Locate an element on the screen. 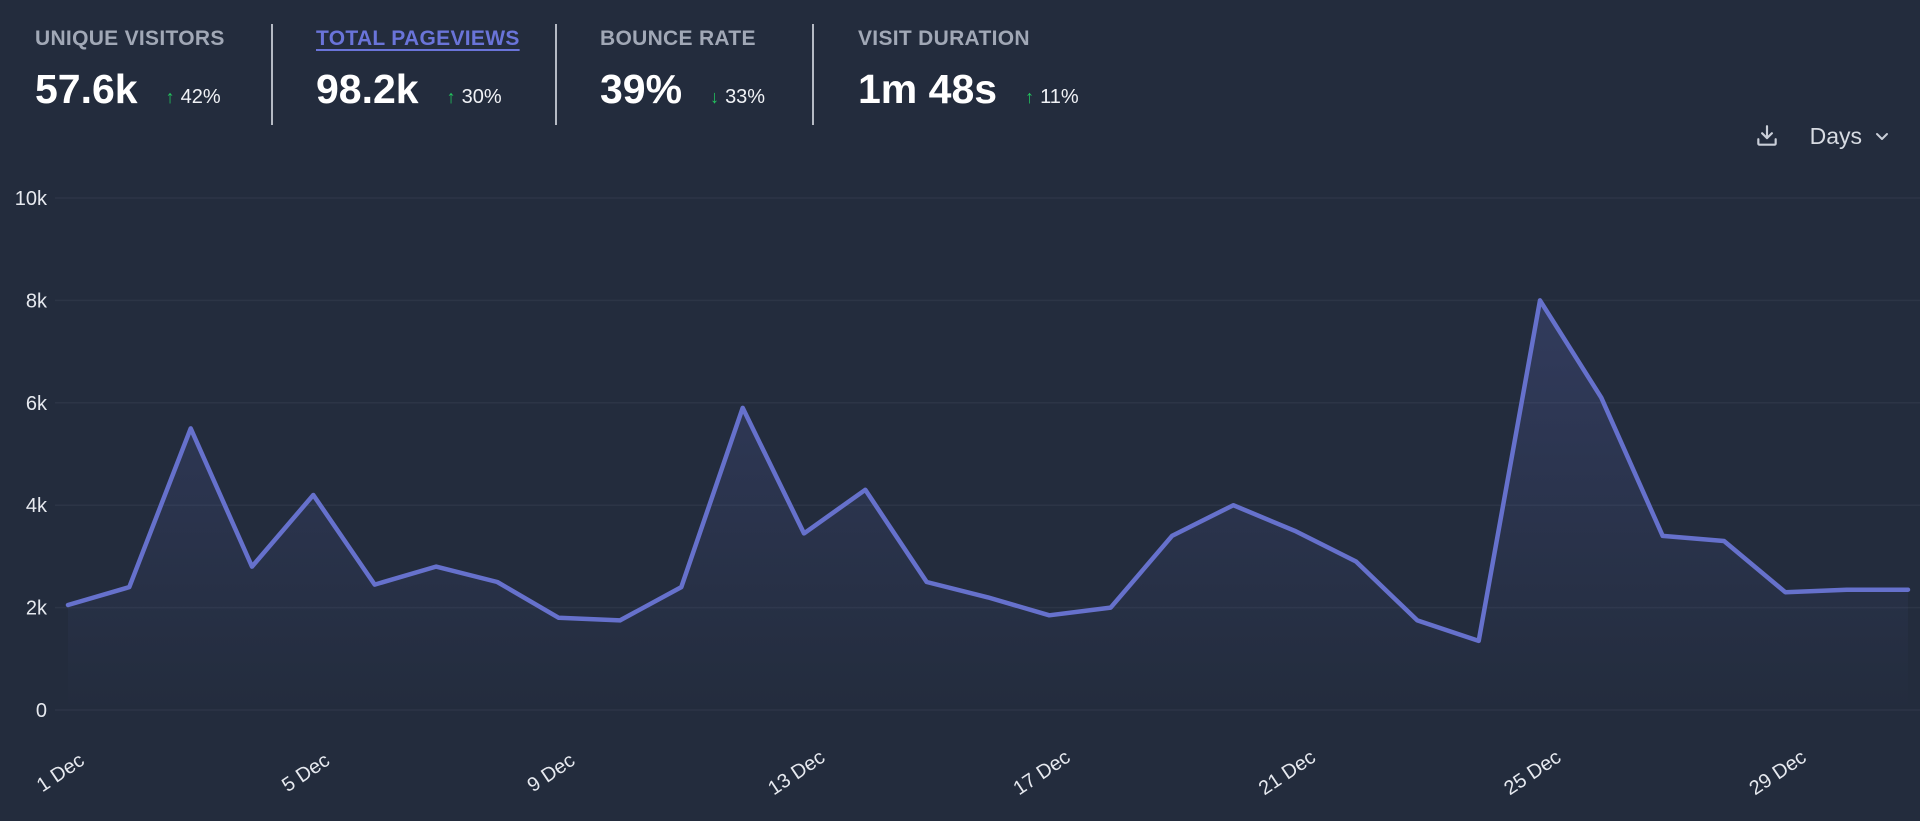  stat-total-pageviews: TOTAL PAGEVIEWS 98.2k ↑ 30% is located at coordinates (418, 76).